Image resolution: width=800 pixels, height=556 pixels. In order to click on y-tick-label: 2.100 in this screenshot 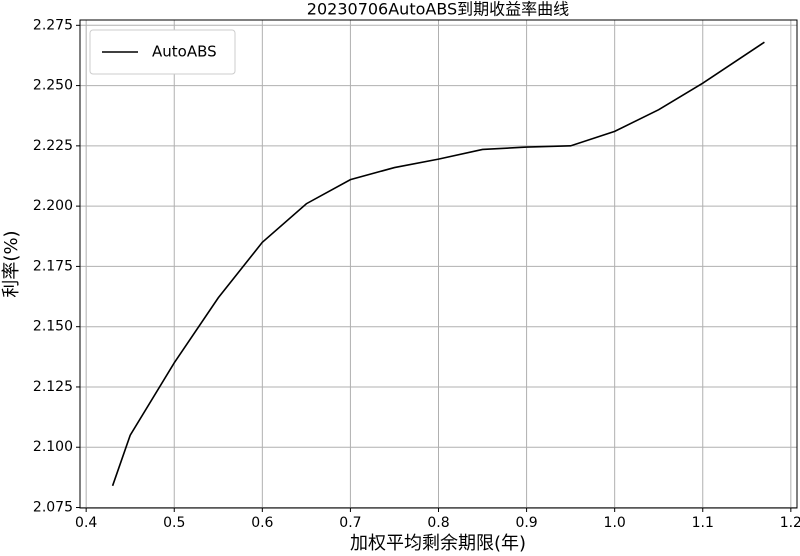, I will do `click(53, 447)`.